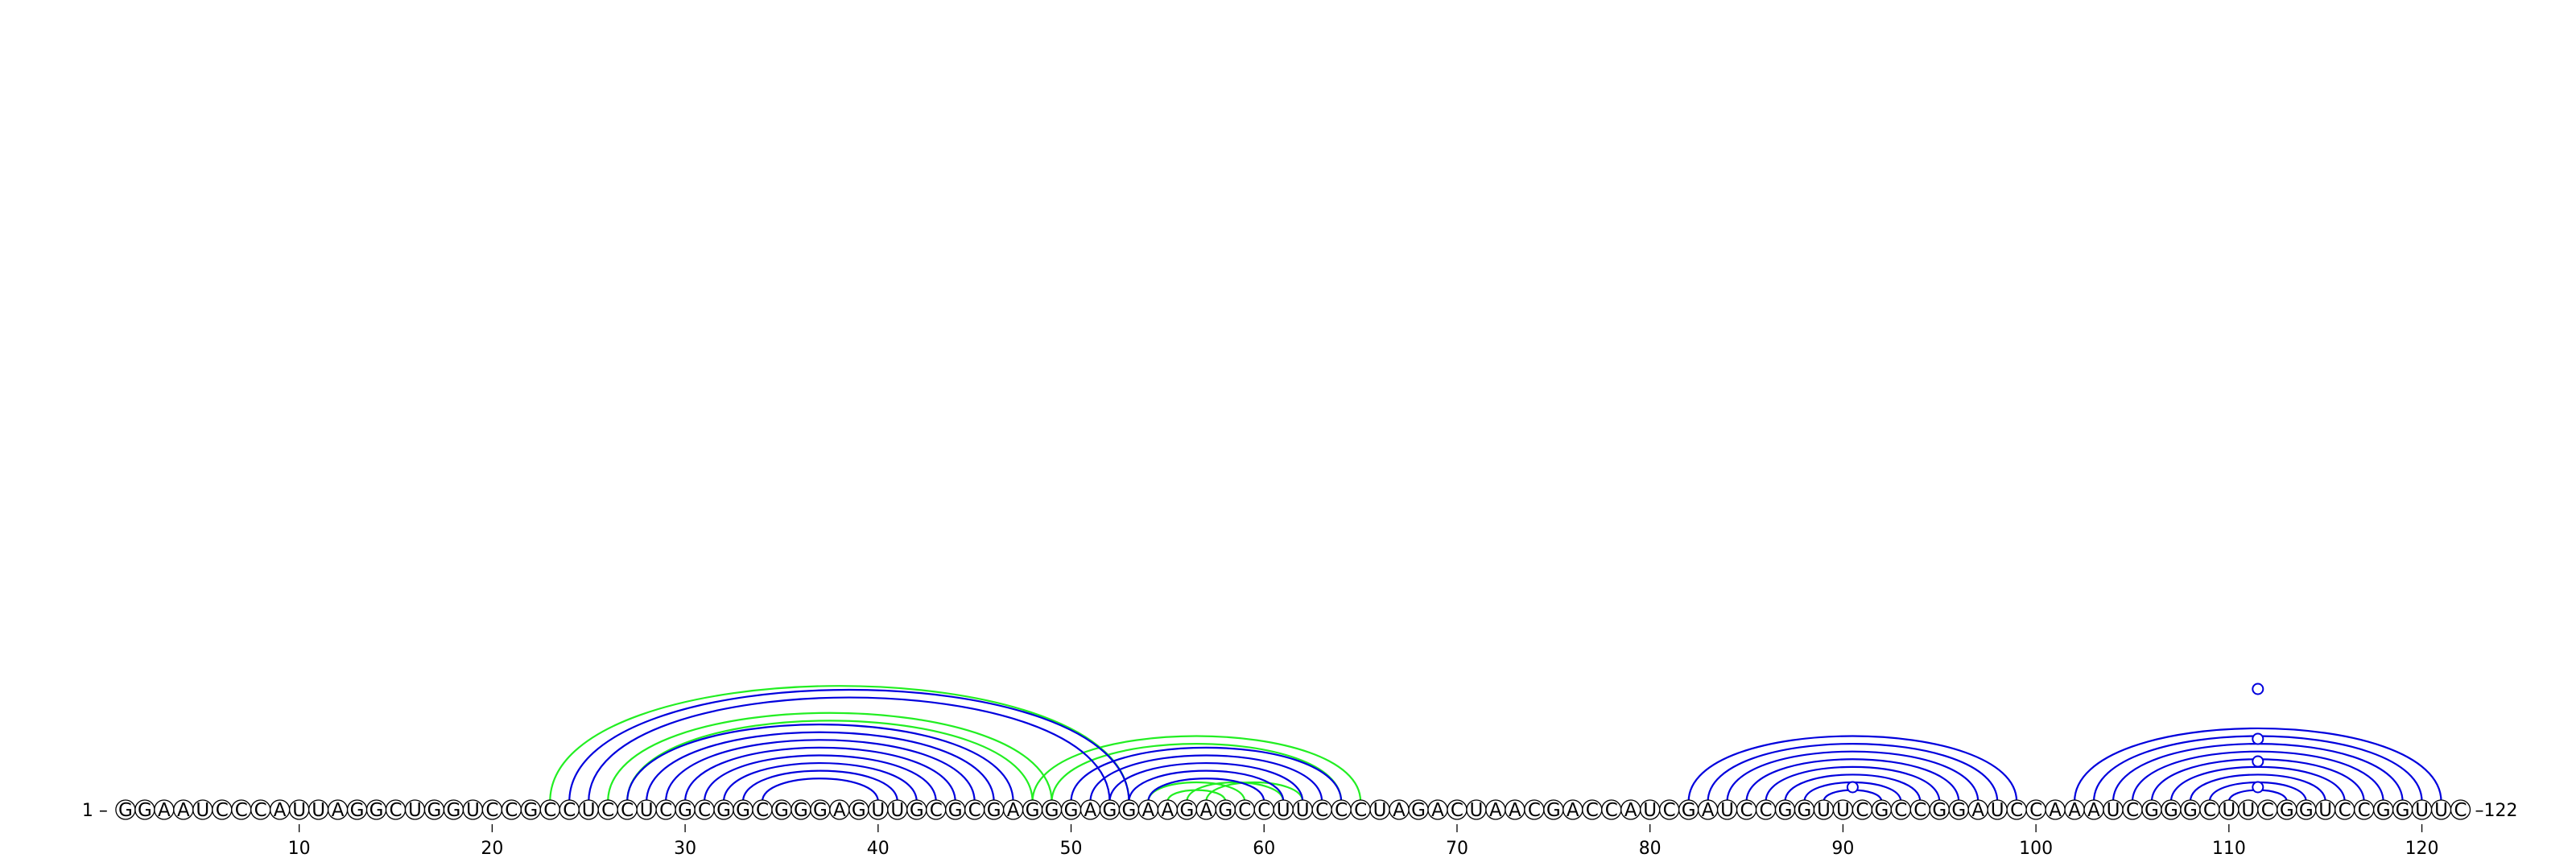  I want to click on nucleotide-64: C, so click(1341, 810).